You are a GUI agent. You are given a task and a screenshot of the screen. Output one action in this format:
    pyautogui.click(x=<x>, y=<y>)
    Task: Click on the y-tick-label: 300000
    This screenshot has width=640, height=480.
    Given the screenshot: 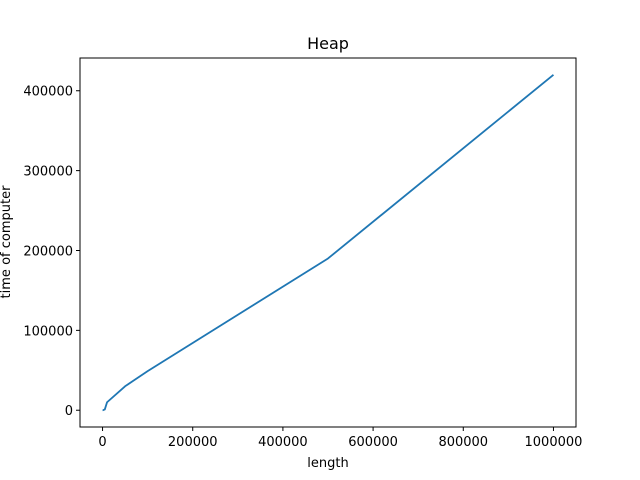 What is the action you would take?
    pyautogui.click(x=48, y=172)
    